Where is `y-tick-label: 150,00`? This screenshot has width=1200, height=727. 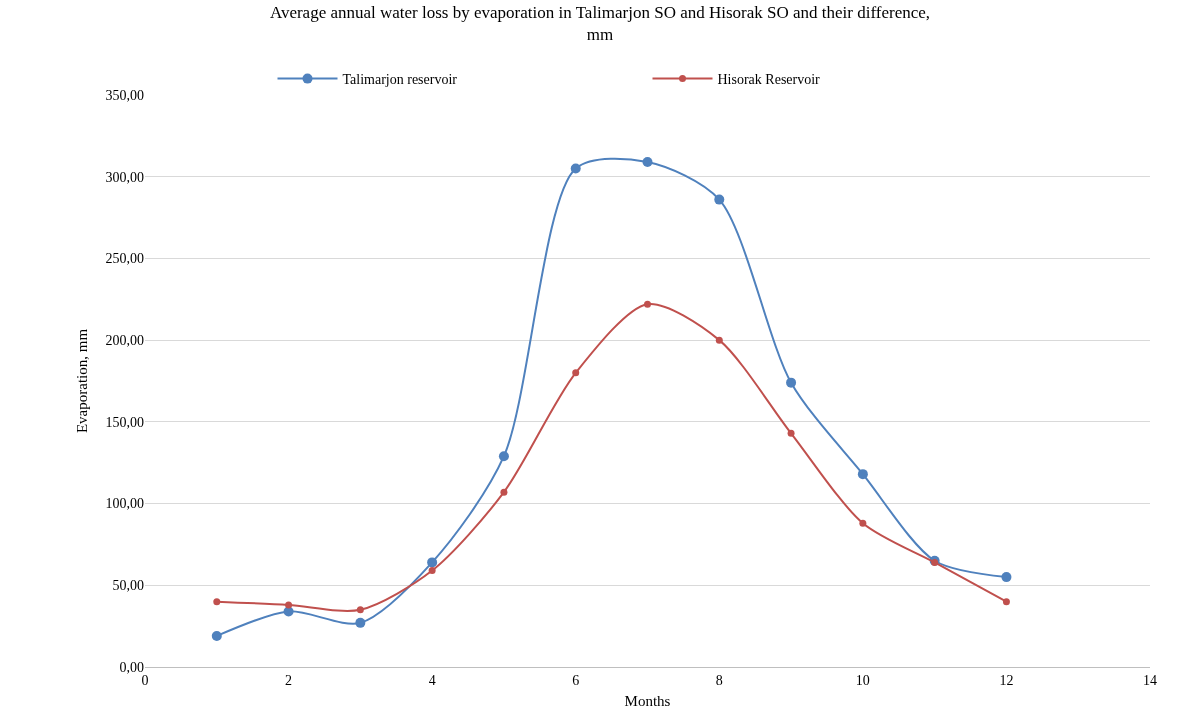 y-tick-label: 150,00 is located at coordinates (124, 422).